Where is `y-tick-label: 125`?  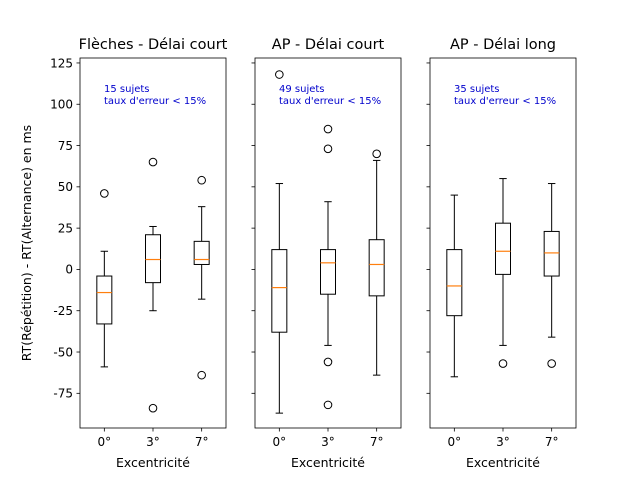 y-tick-label: 125 is located at coordinates (61, 63).